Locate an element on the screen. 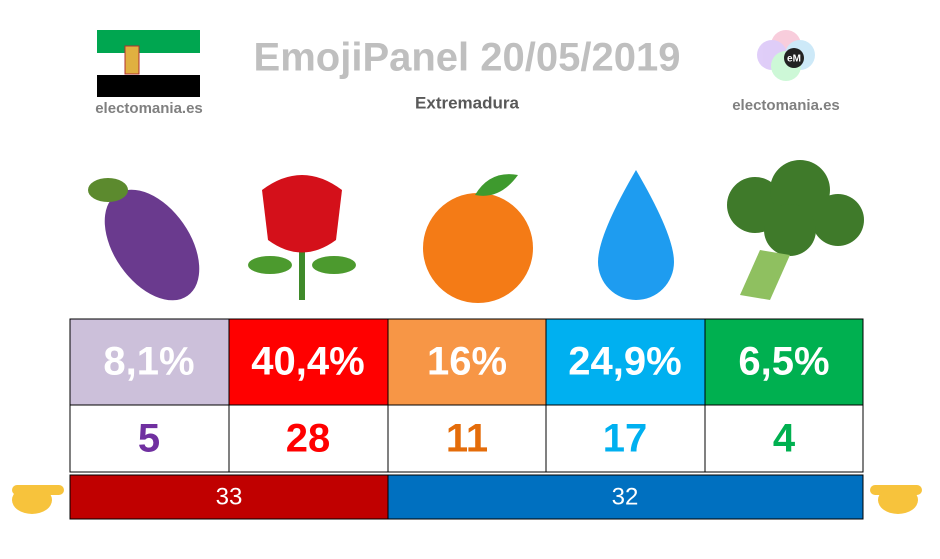 This screenshot has width=940, height=559. seats: 17 is located at coordinates (625, 439).